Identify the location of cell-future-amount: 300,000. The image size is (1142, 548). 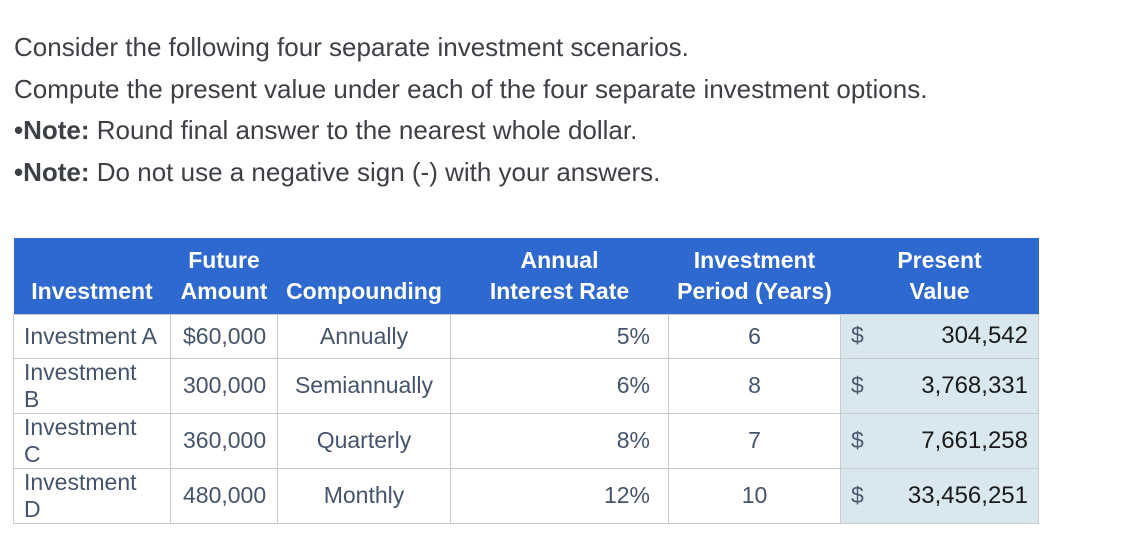
(224, 385).